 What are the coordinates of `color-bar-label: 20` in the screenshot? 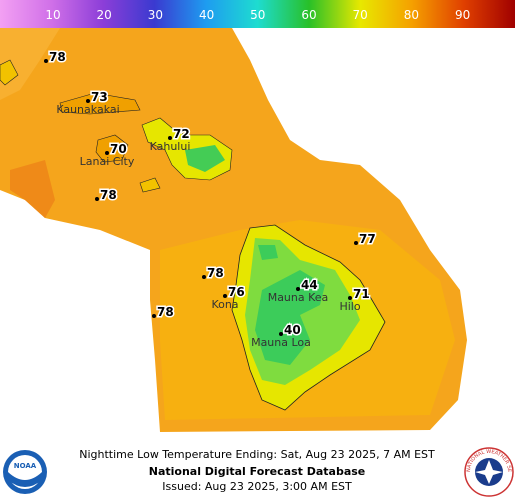 It's located at (104, 15).